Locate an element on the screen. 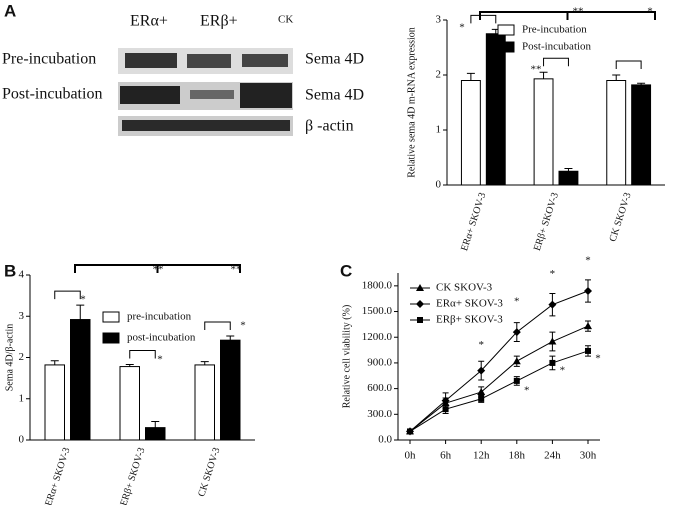  y-tick-label: 1500.0 is located at coordinates (377, 311).